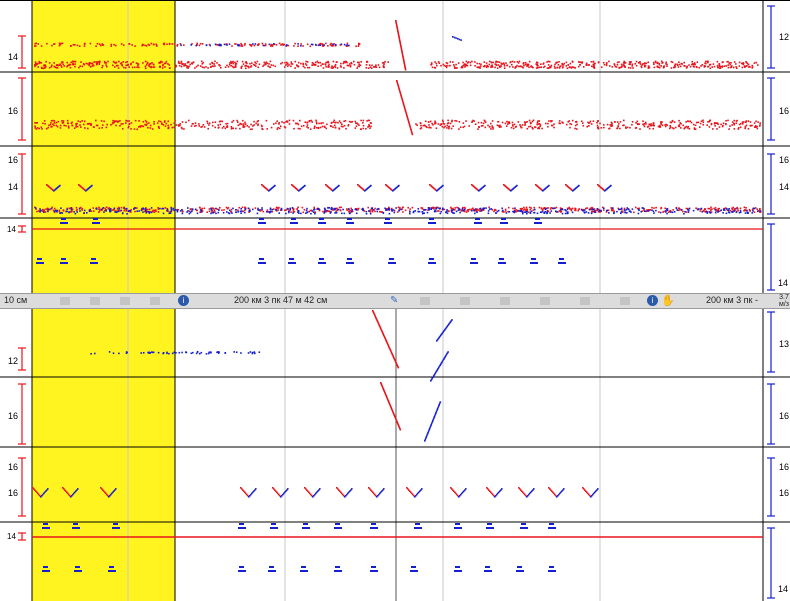 Image resolution: width=790 pixels, height=601 pixels. I want to click on top-ch2-left-label: 16, so click(13, 111).